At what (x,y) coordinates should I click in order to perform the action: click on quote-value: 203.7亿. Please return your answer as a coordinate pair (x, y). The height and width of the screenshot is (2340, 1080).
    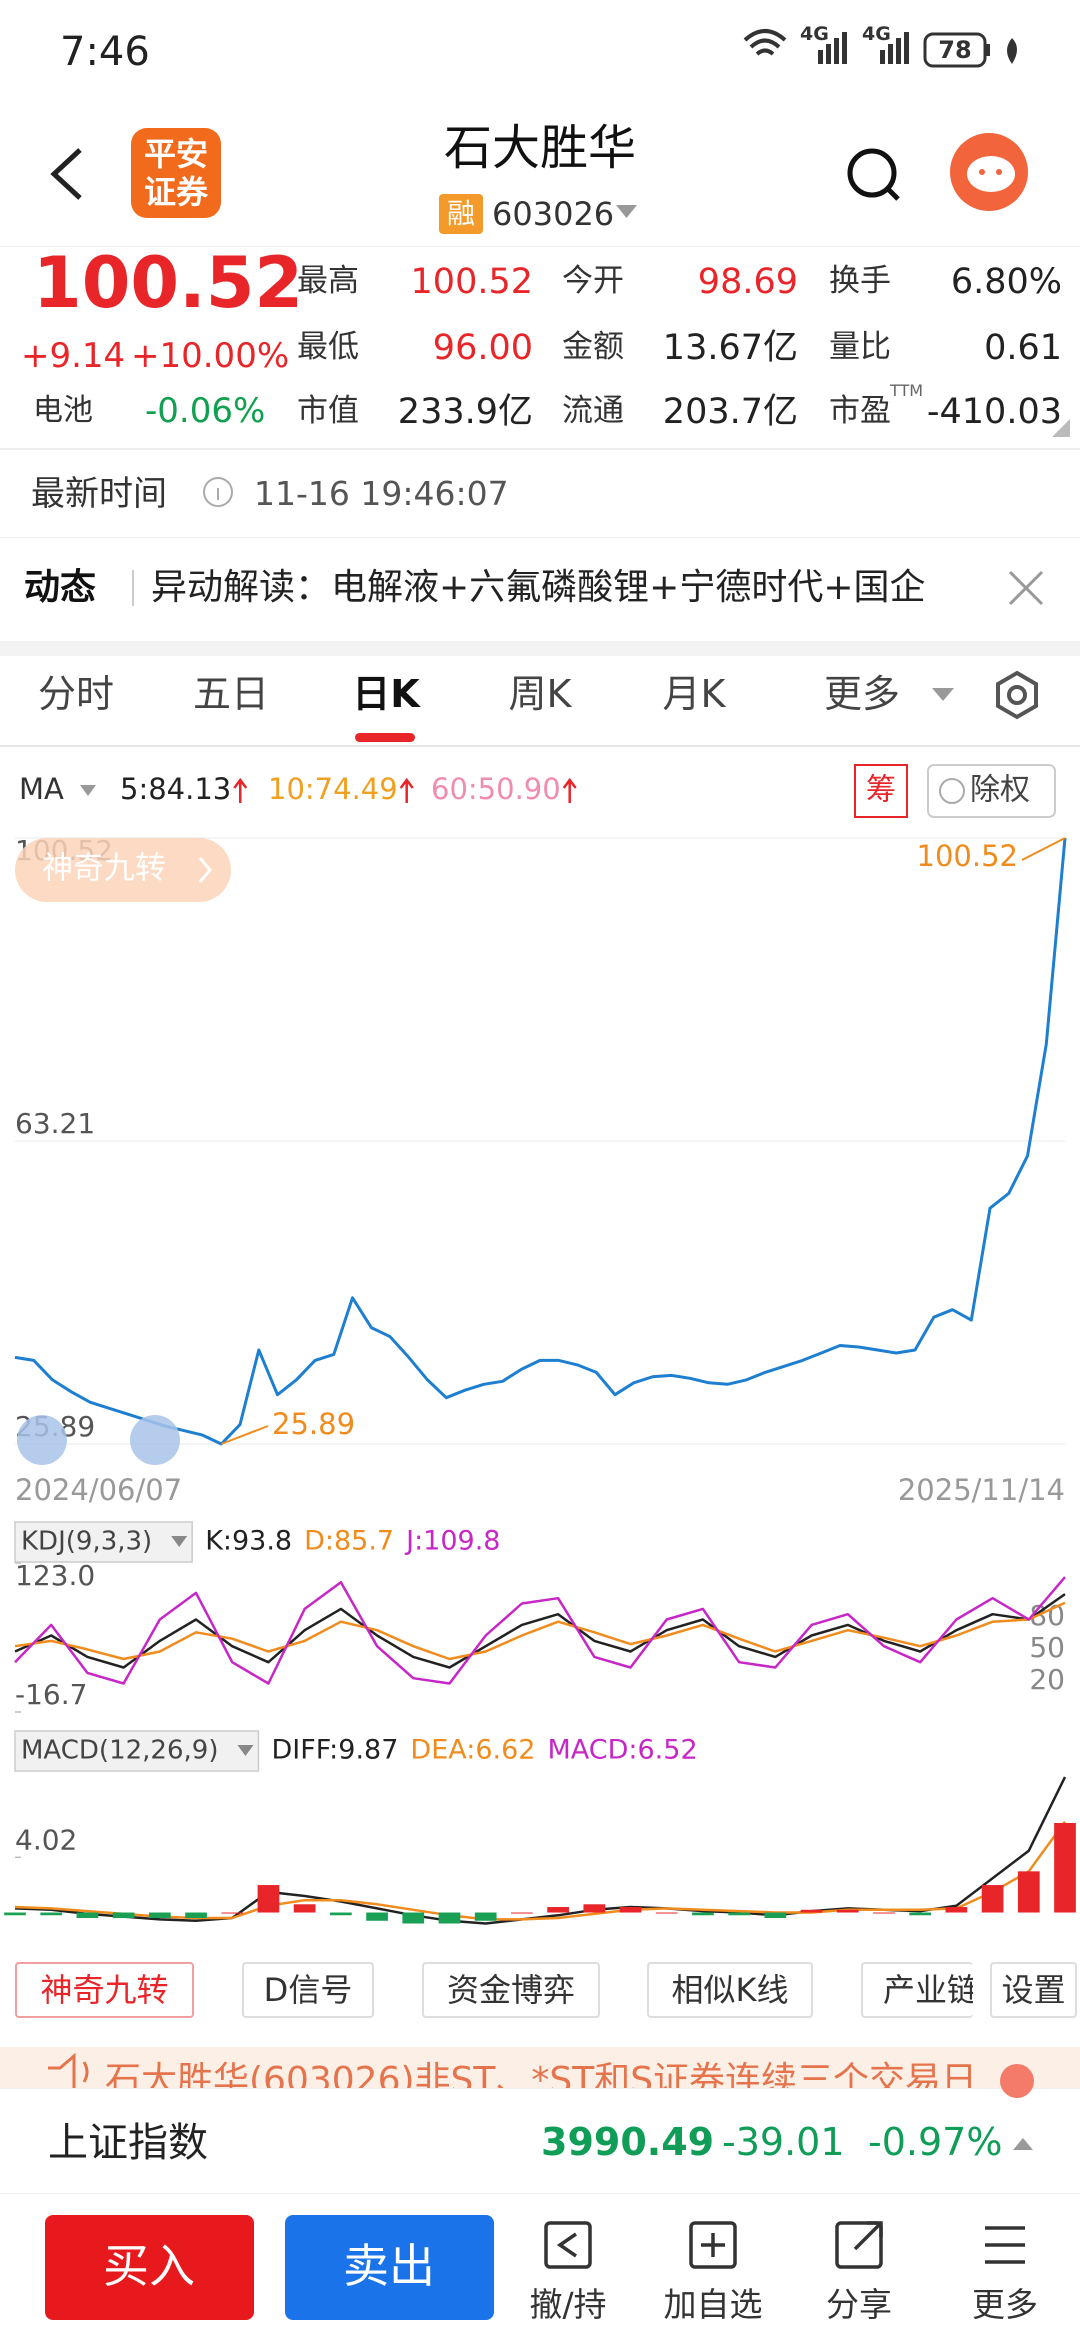
    Looking at the image, I should click on (730, 412).